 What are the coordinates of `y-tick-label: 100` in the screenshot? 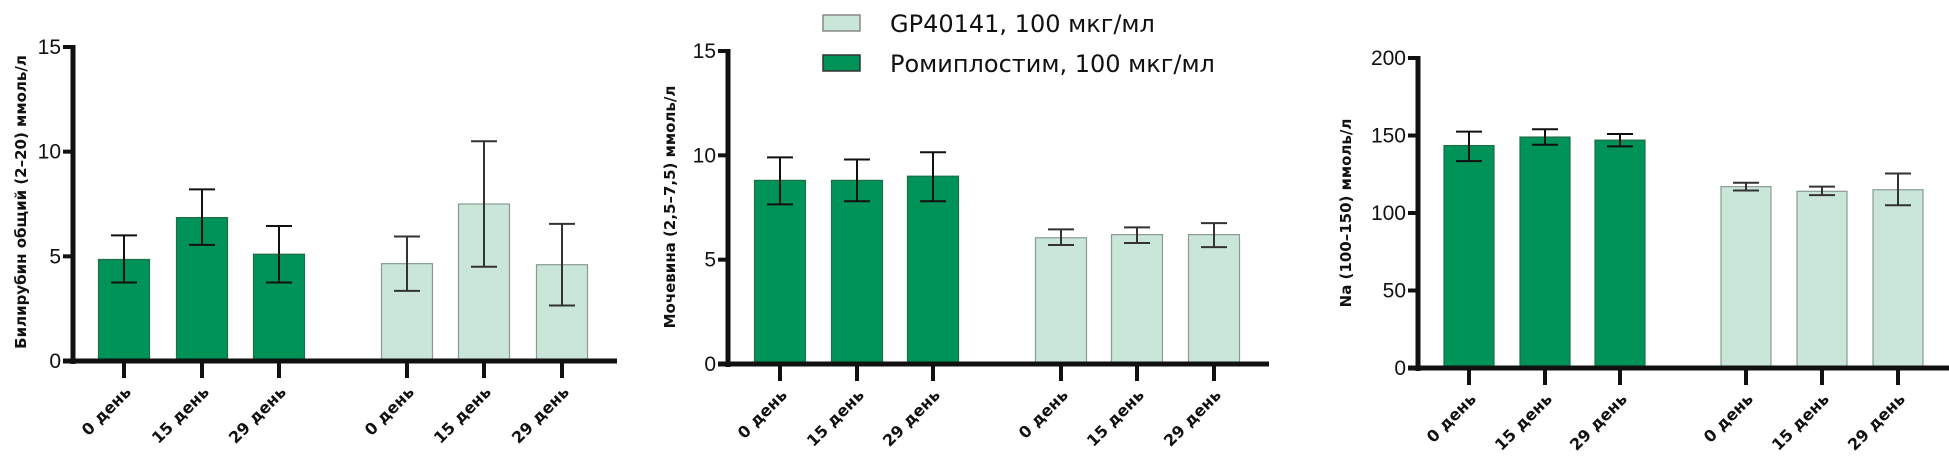 It's located at (1388, 213).